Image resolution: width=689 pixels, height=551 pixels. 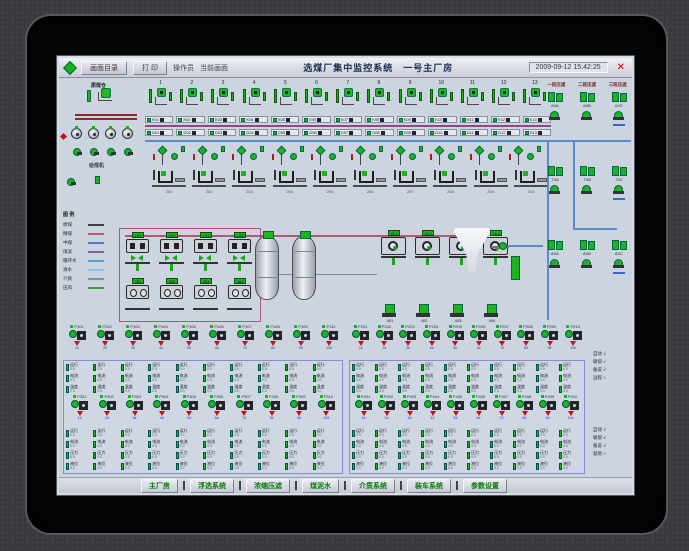 I want to click on conveyor-unit: 5, so click(x=285, y=98).